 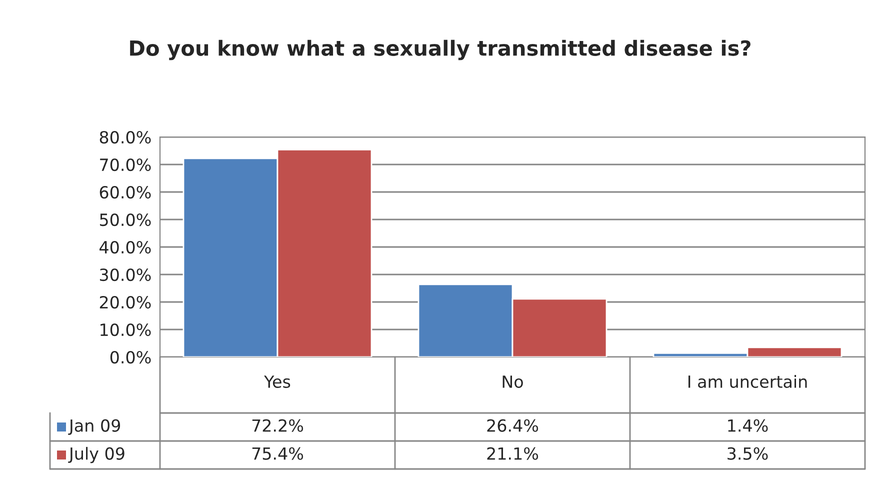 I want to click on y-tick-label: 20.0%, so click(x=125, y=302).